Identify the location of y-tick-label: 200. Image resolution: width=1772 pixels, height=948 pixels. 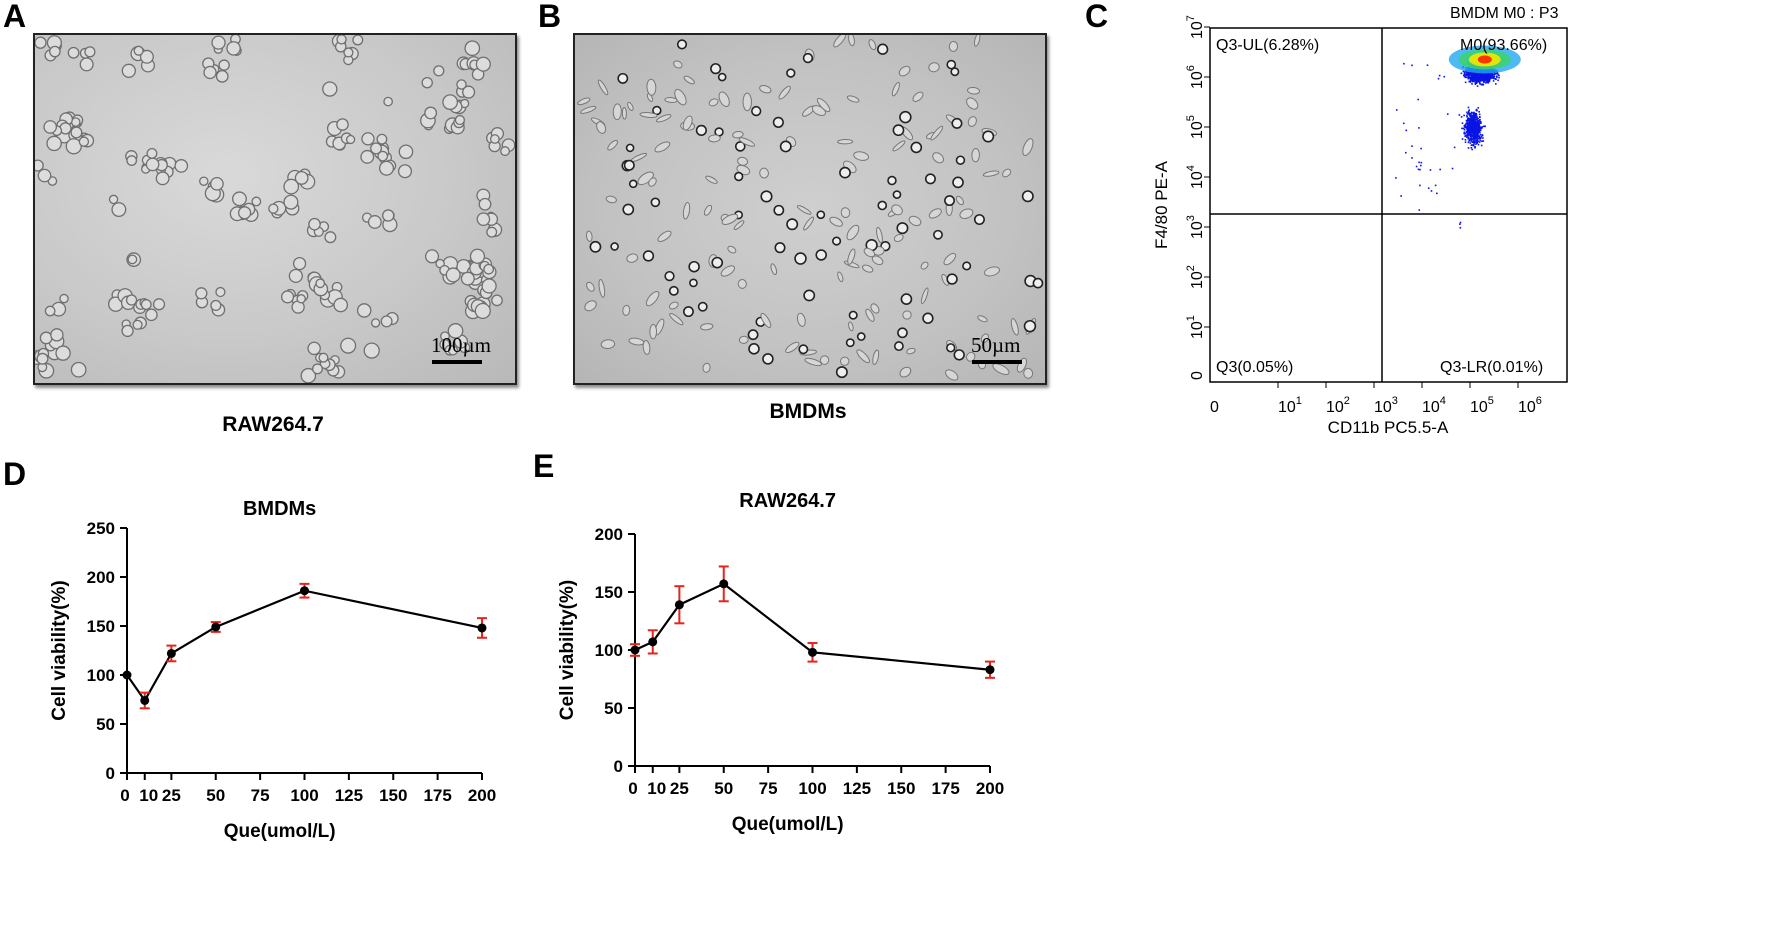
(101, 577).